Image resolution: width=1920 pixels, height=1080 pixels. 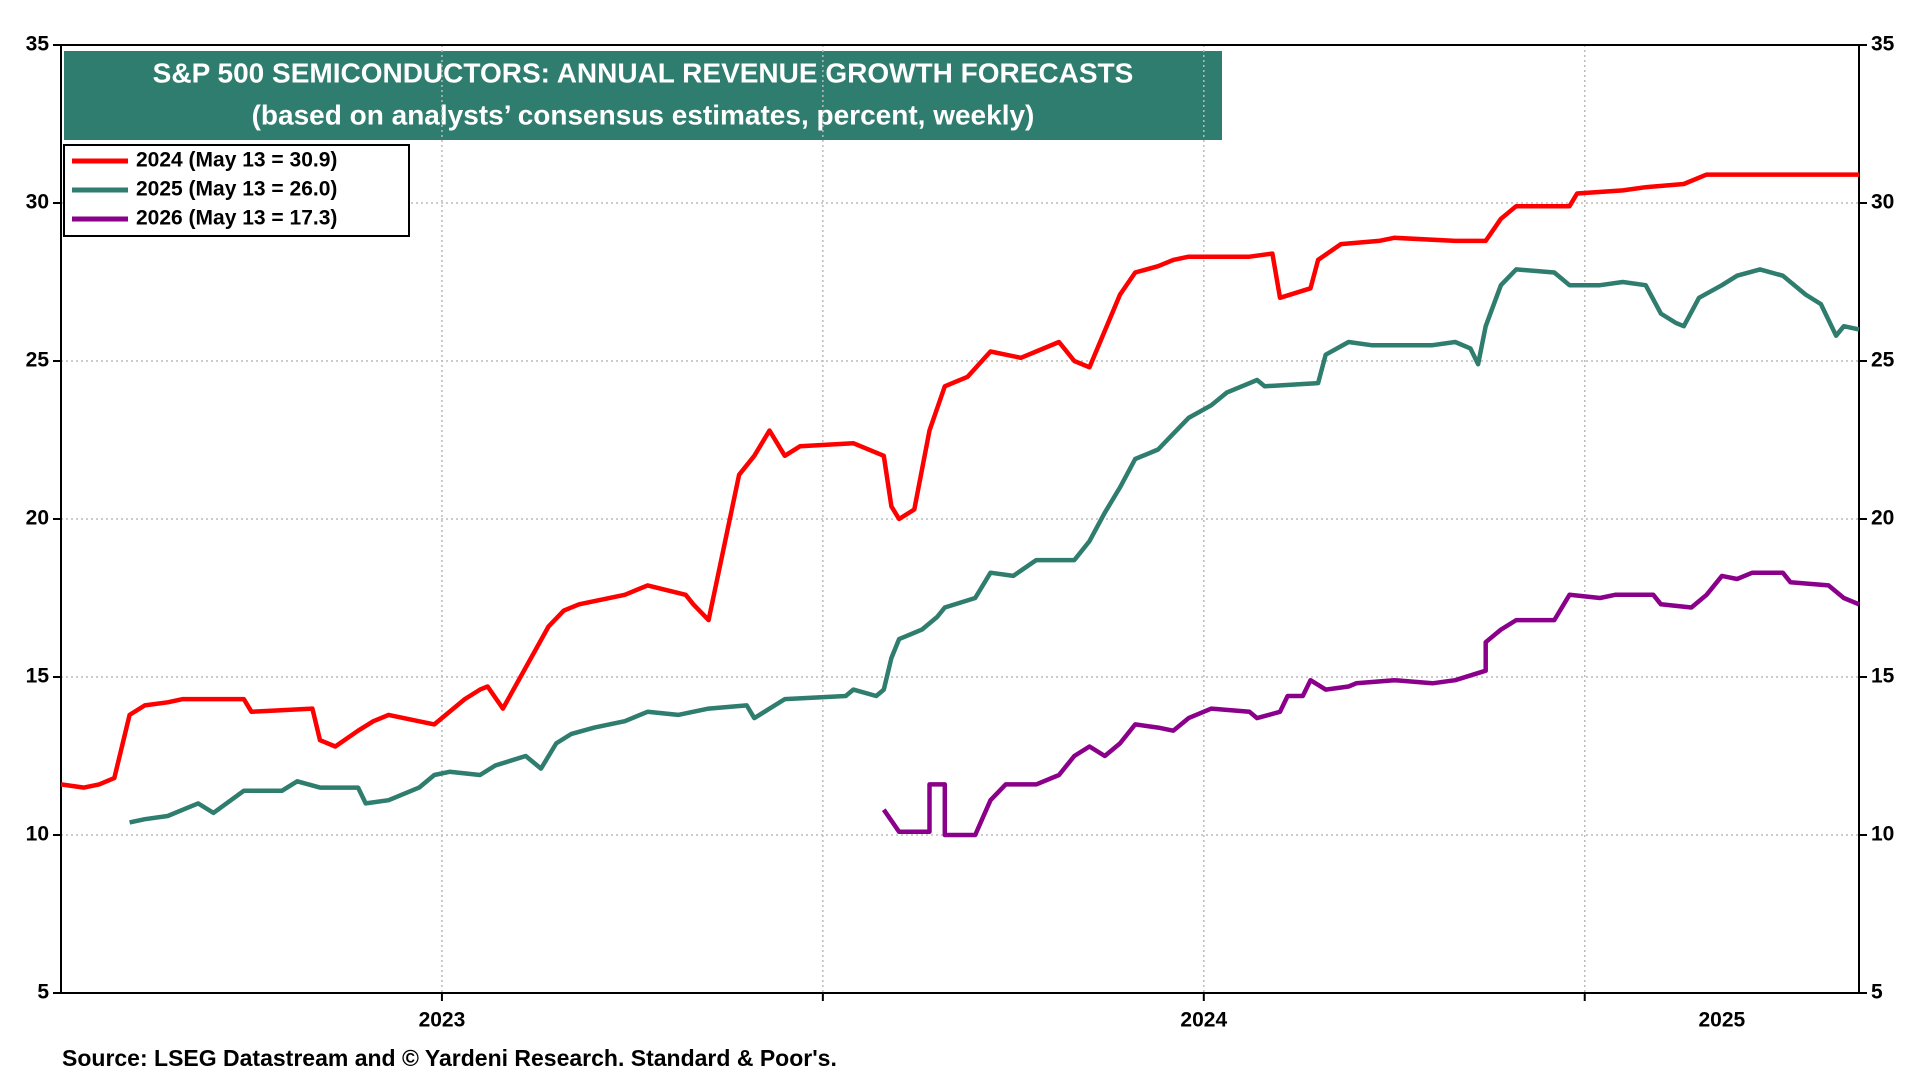 What do you see at coordinates (43, 992) in the screenshot?
I see `y-tick-label: 5` at bounding box center [43, 992].